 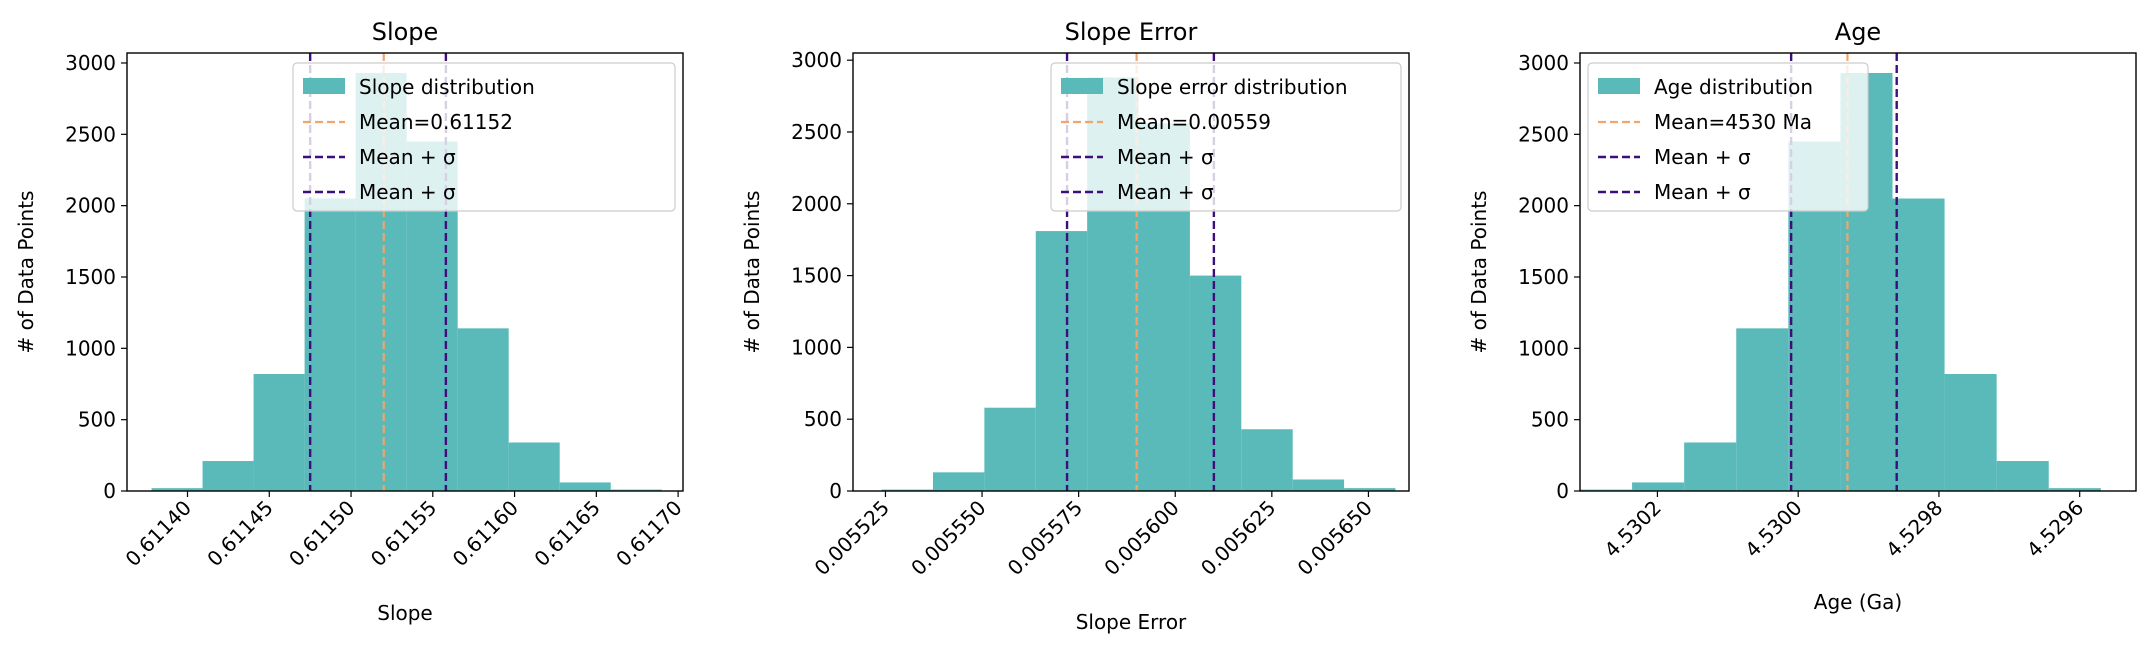 I want to click on legend-entry: Slope distribution, so click(x=447, y=87).